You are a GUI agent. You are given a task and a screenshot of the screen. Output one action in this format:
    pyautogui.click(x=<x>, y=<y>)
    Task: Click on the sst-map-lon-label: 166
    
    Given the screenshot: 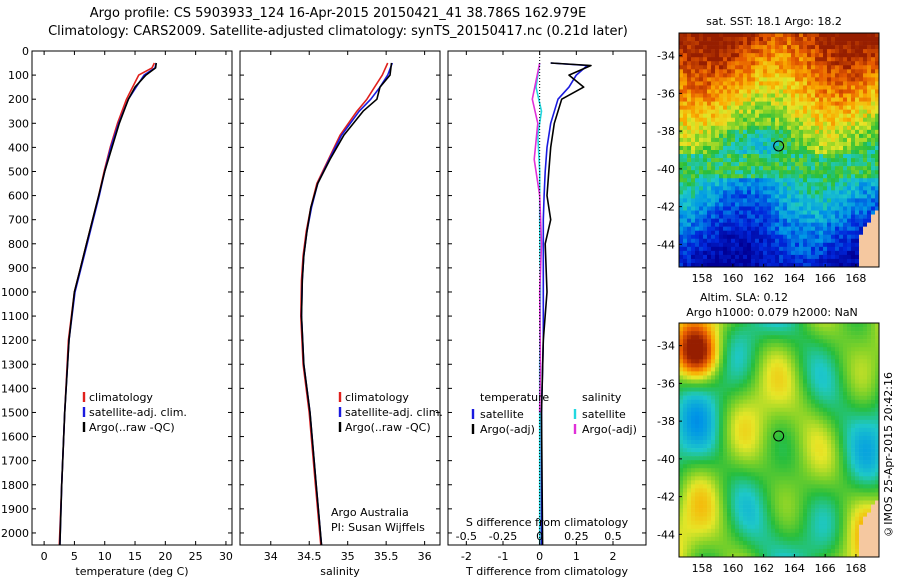 What is the action you would take?
    pyautogui.click(x=825, y=278)
    